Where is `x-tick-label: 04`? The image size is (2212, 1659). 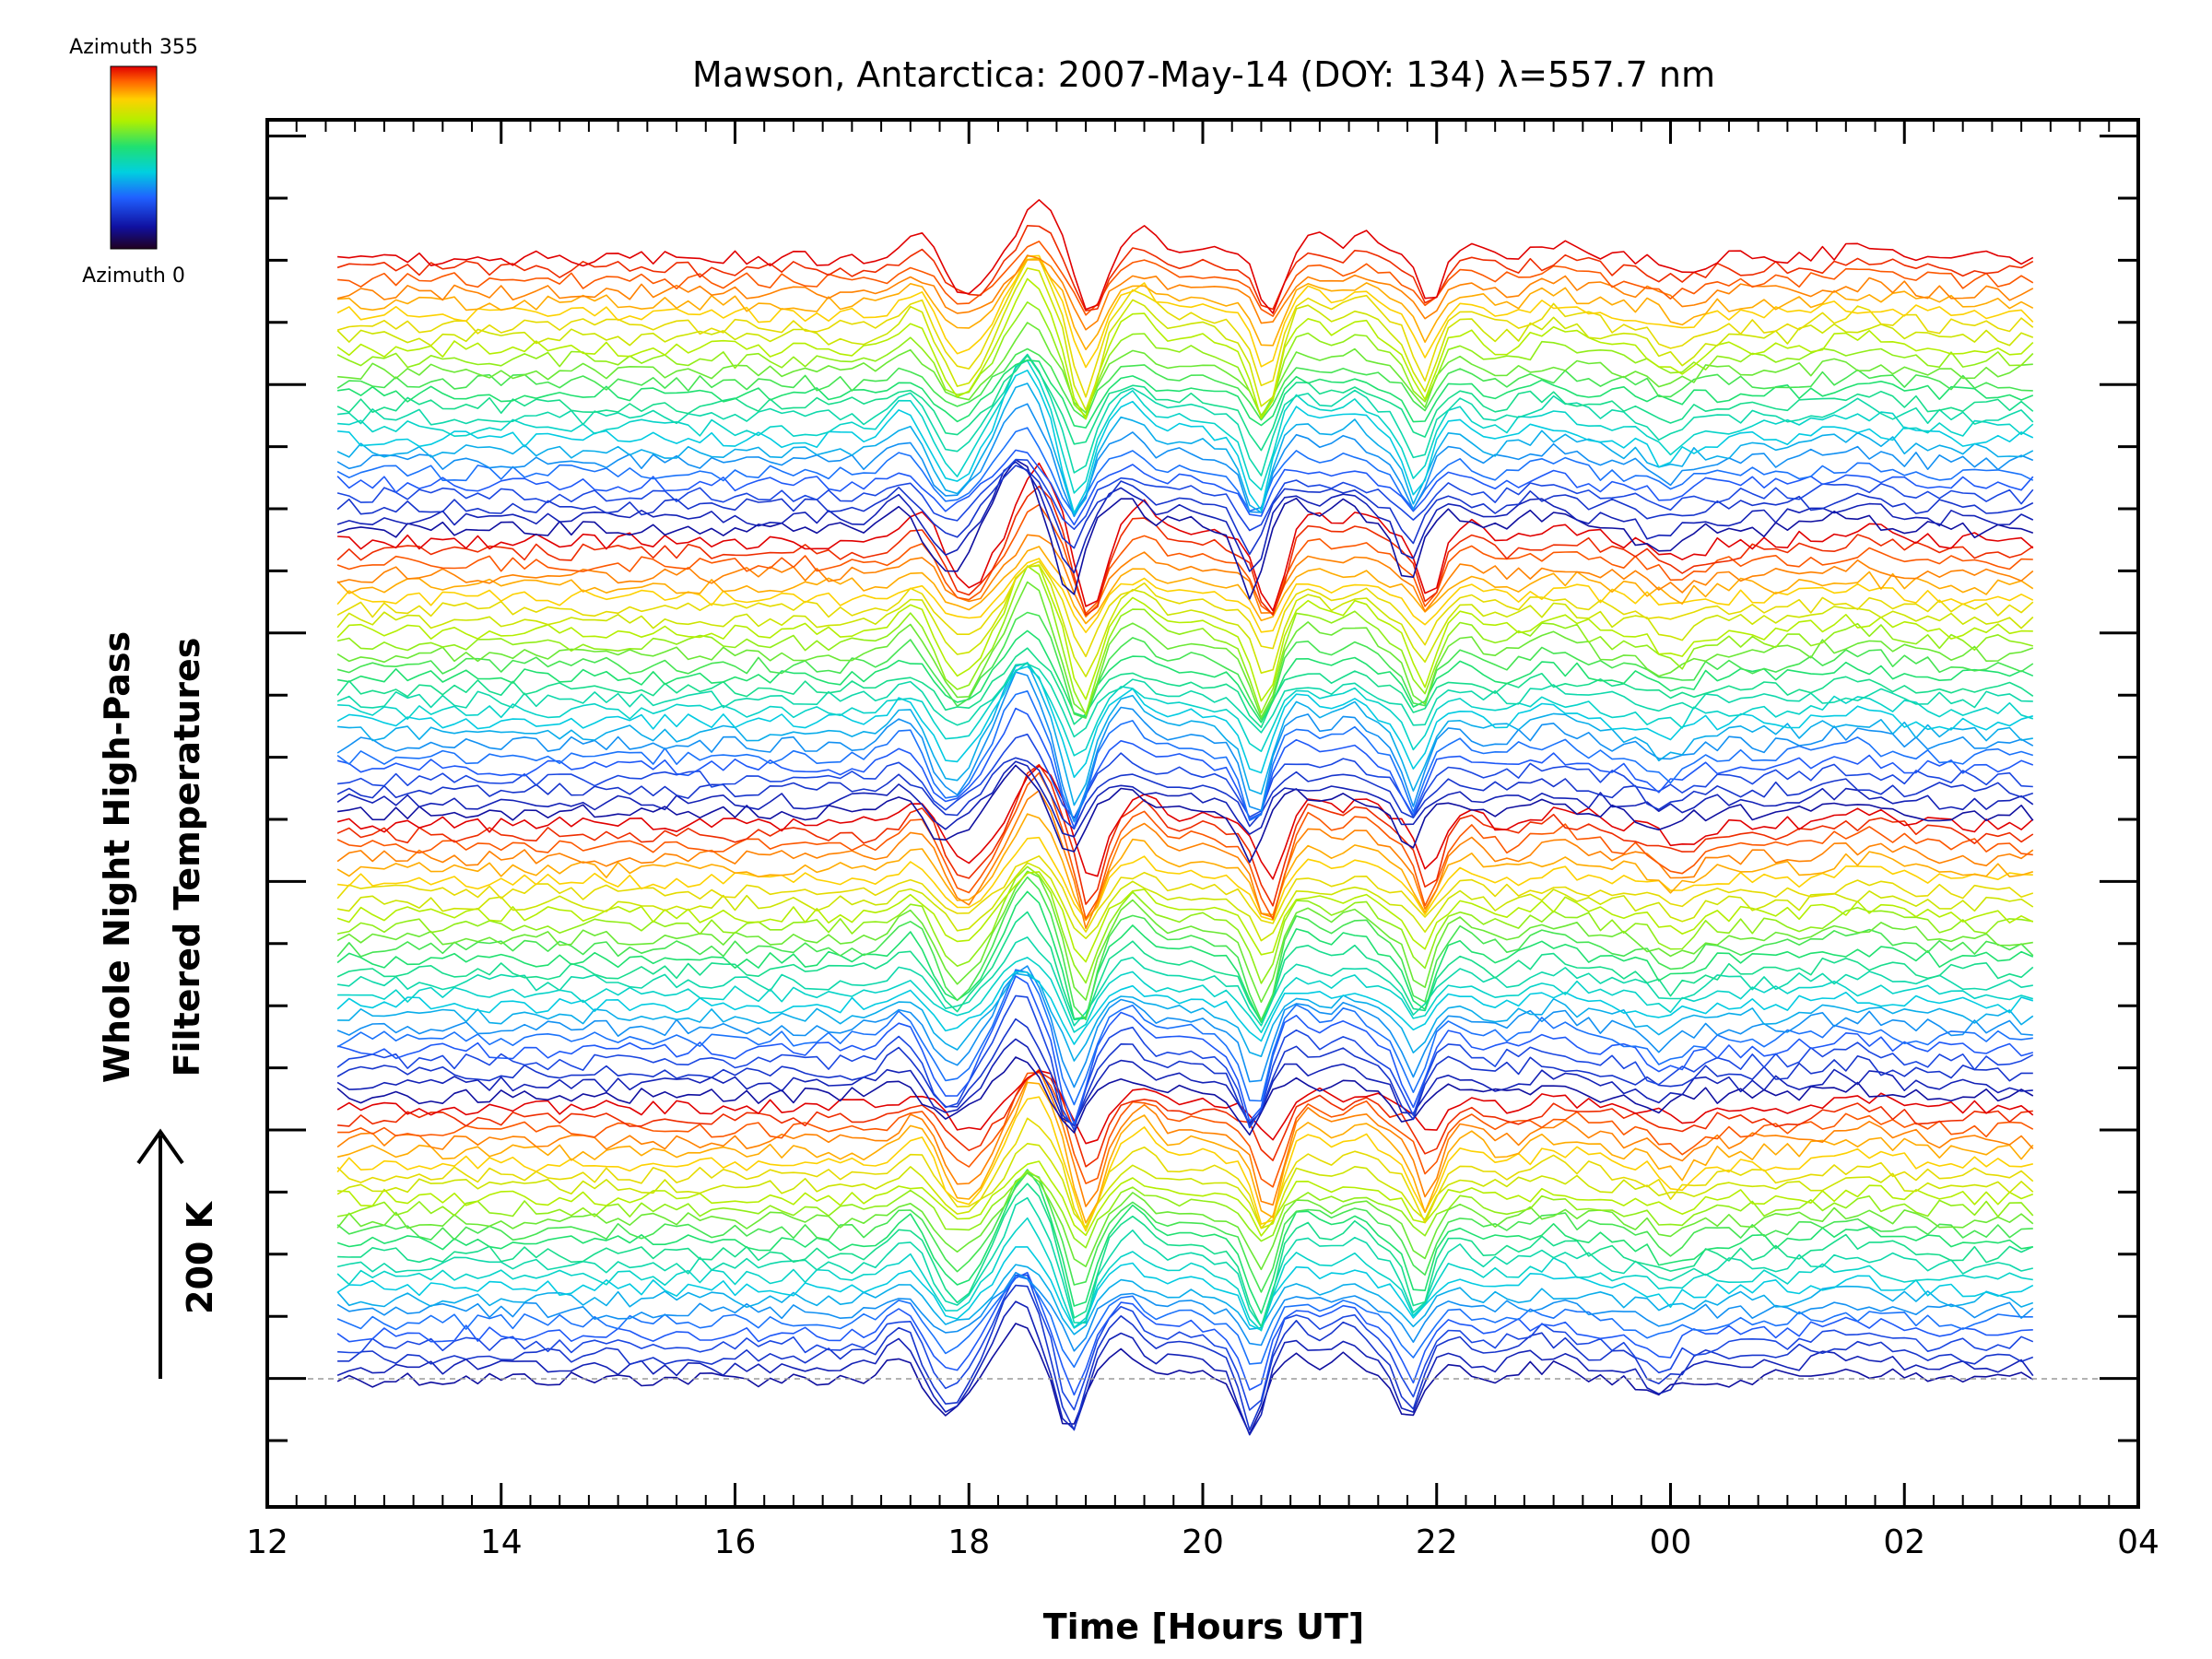
x-tick-label: 04 is located at coordinates (2138, 1542).